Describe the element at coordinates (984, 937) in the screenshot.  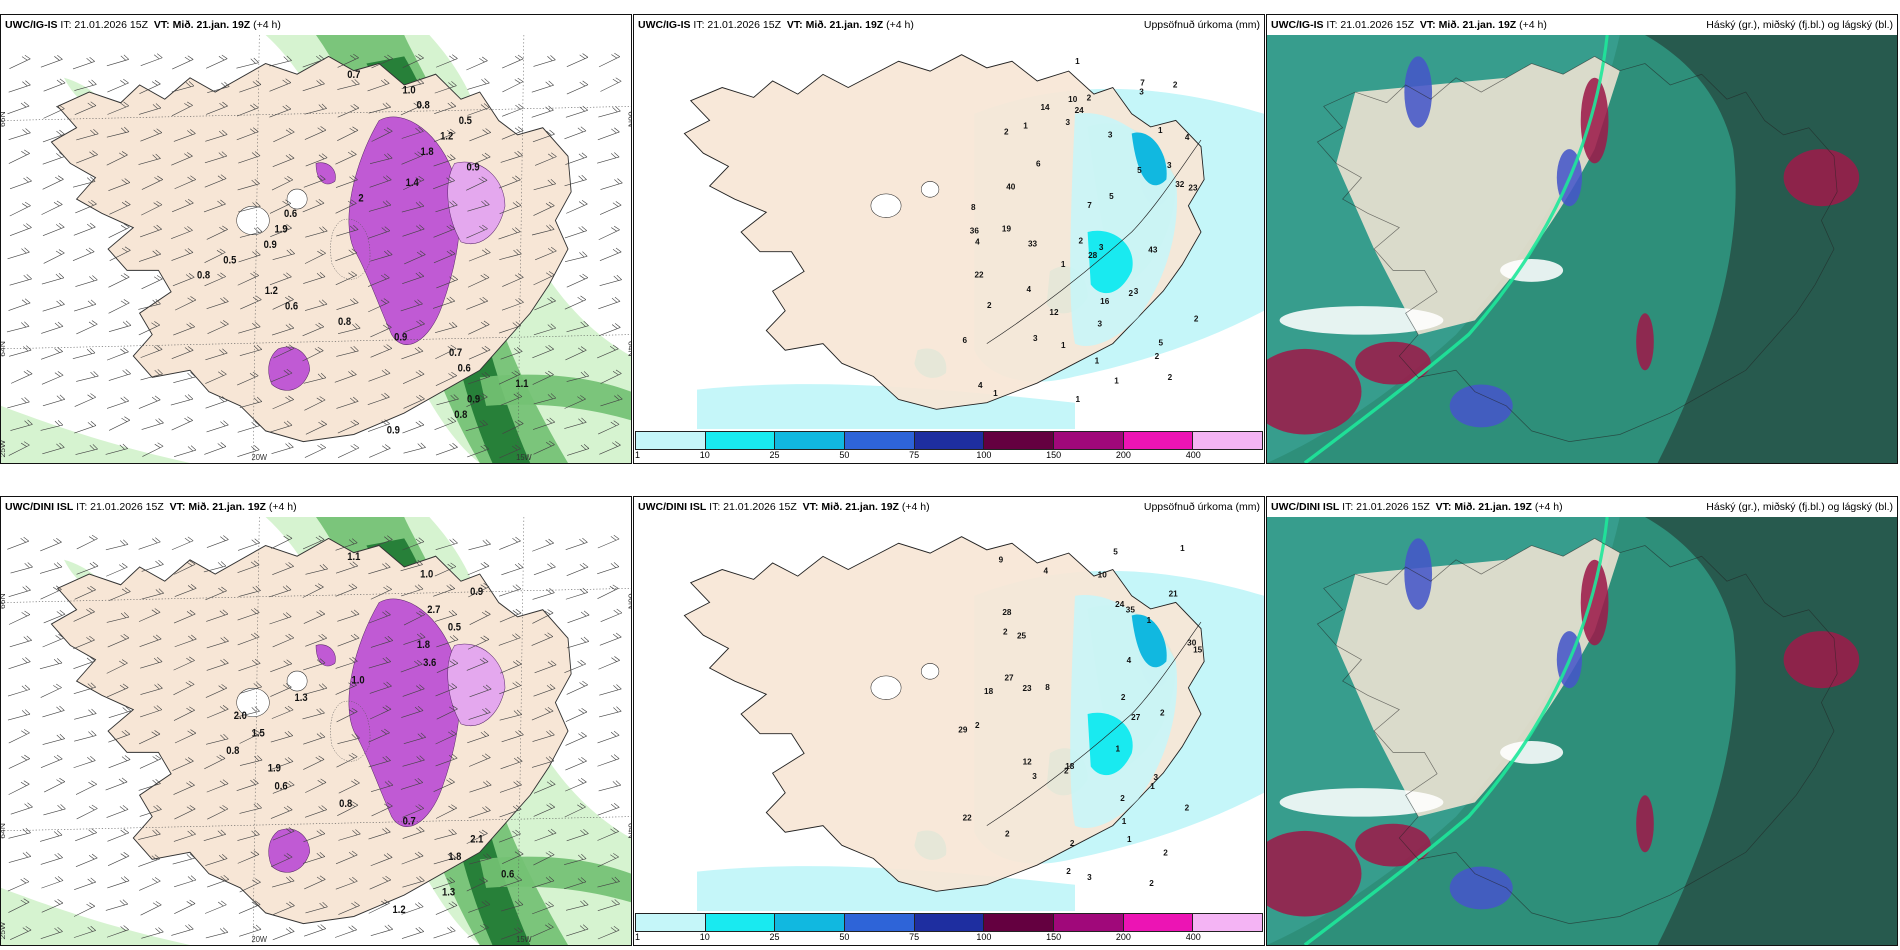
I see `colorbar-tick-label: 100` at that location.